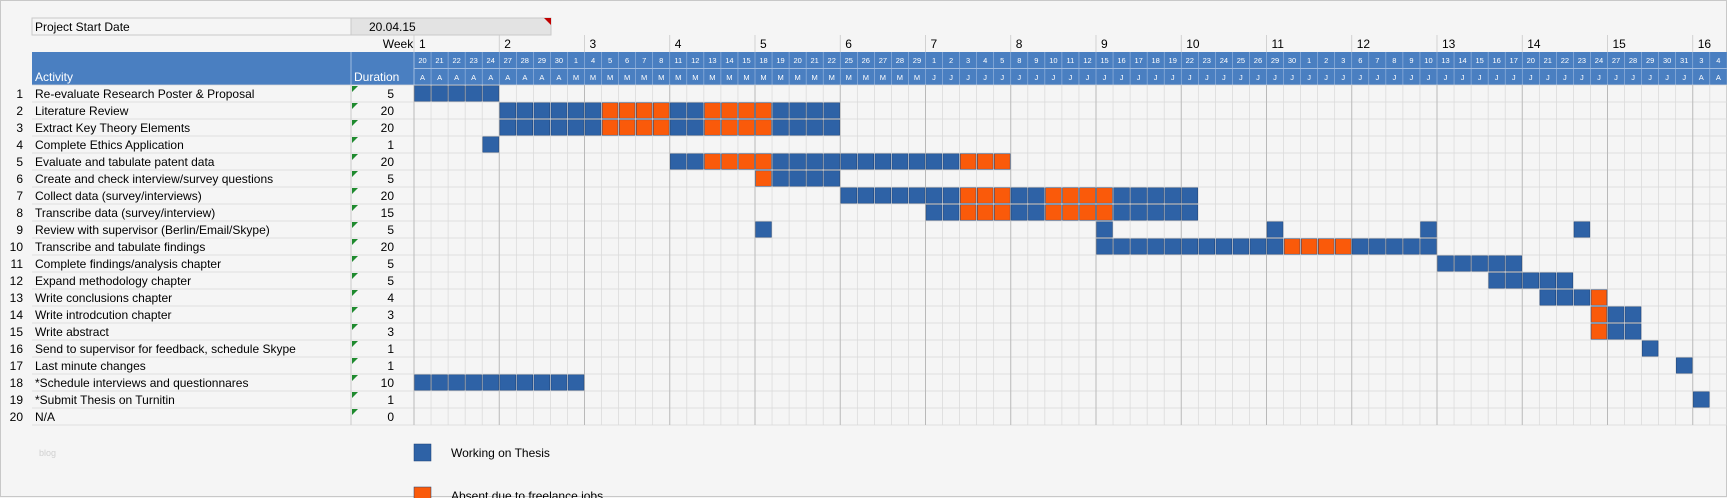  Describe the element at coordinates (968, 60) in the screenshot. I see `day-label: 3` at that location.